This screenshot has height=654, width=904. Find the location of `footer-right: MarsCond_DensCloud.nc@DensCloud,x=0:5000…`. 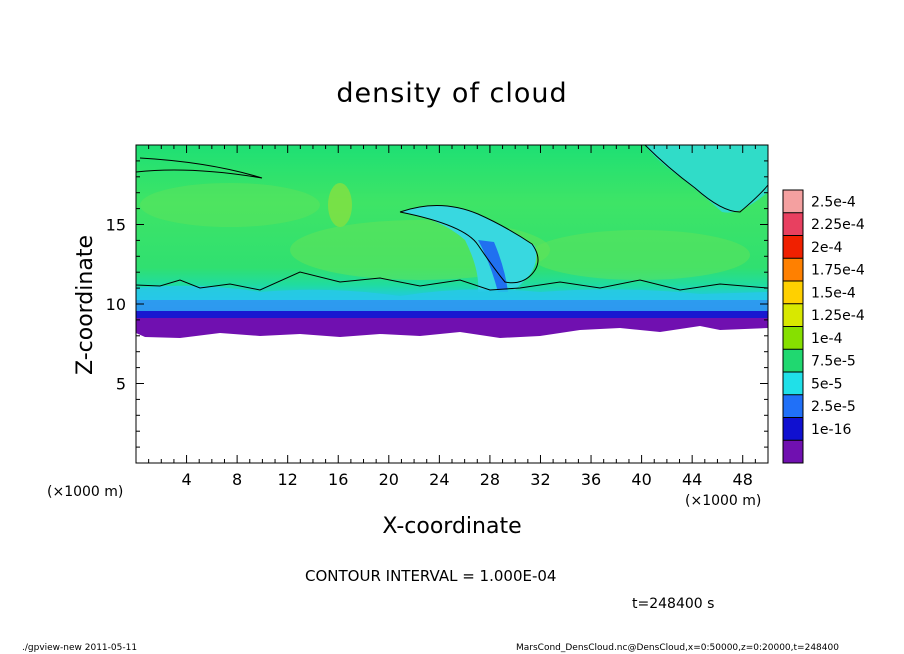

footer-right: MarsCond_DensCloud.nc@DensCloud,x=0:5000… is located at coordinates (677, 648).